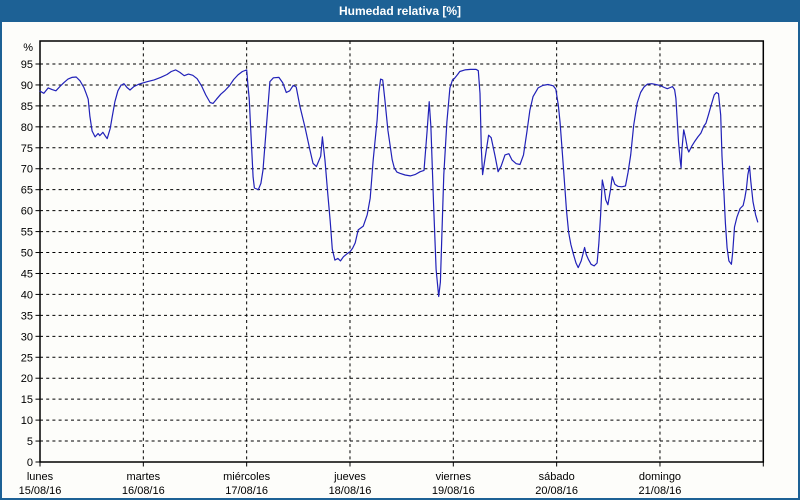 The height and width of the screenshot is (500, 800). What do you see at coordinates (27, 337) in the screenshot?
I see `y-axis-label: 30` at bounding box center [27, 337].